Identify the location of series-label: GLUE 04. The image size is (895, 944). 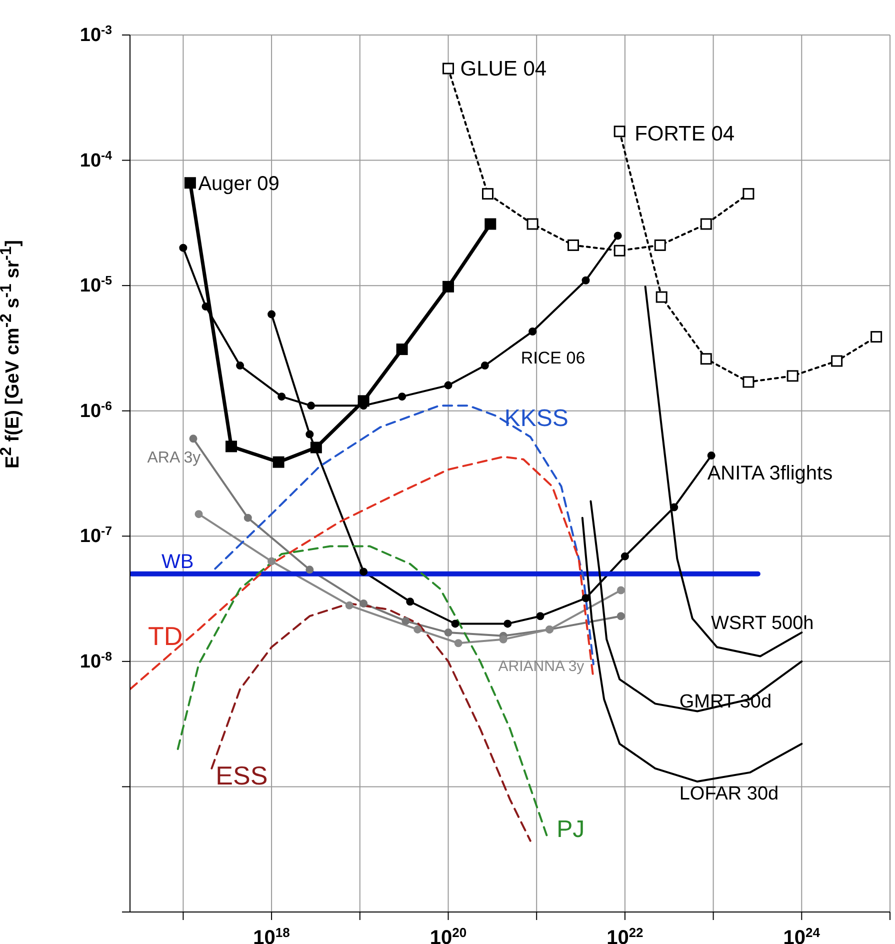
(503, 69).